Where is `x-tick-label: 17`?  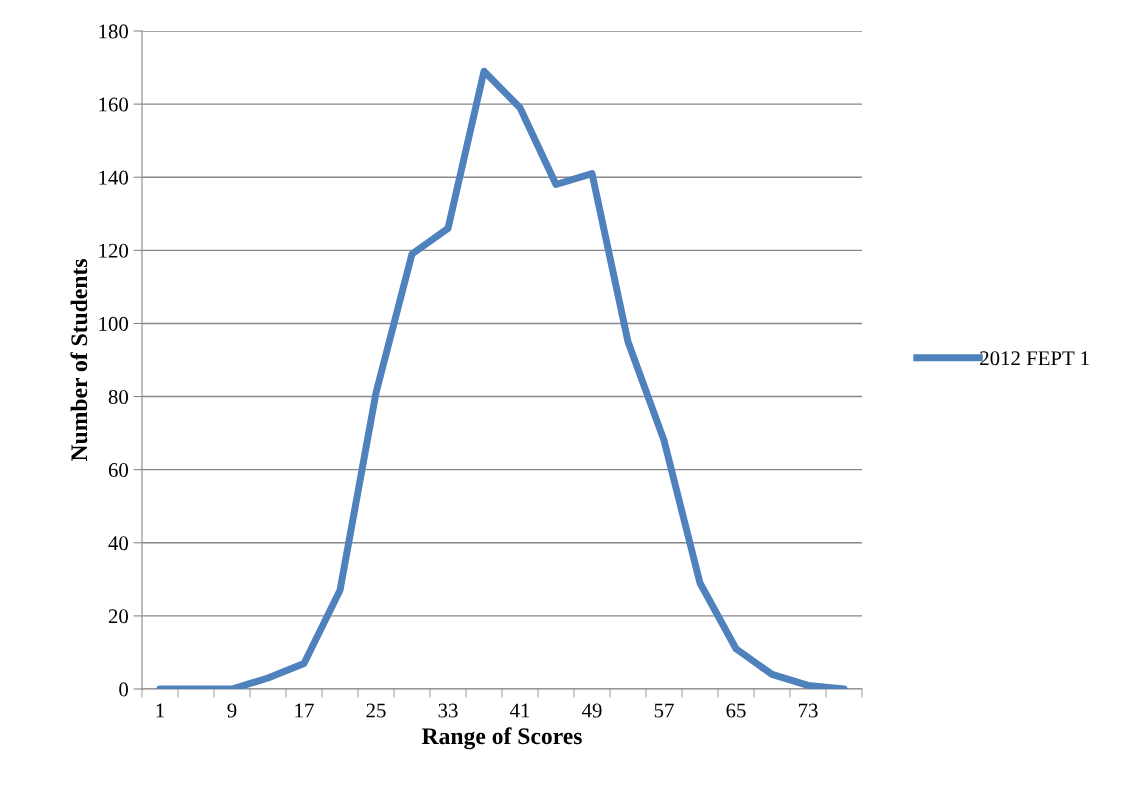
x-tick-label: 17 is located at coordinates (304, 710).